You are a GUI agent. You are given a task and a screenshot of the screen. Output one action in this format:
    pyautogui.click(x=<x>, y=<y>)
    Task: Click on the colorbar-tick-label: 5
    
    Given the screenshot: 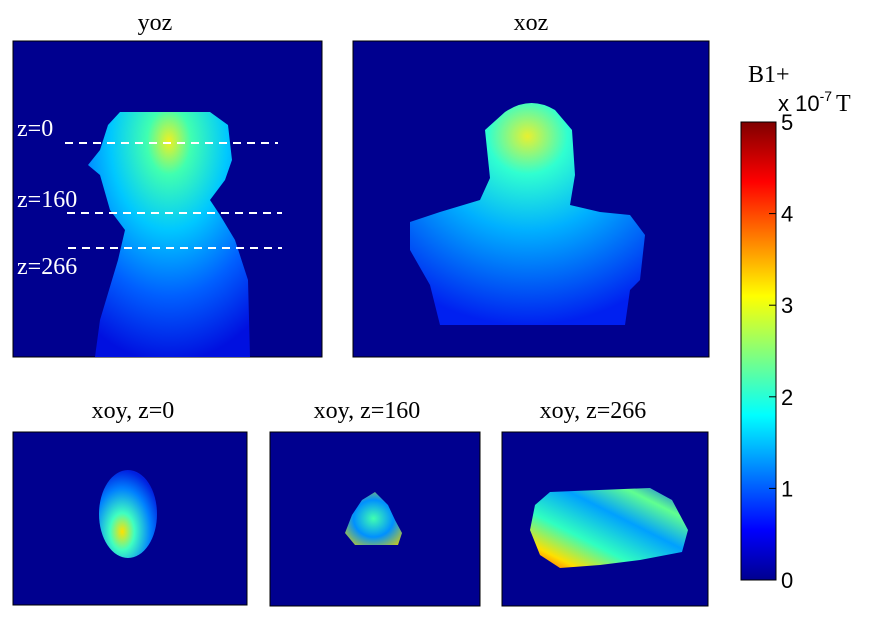 What is the action you would take?
    pyautogui.click(x=787, y=122)
    